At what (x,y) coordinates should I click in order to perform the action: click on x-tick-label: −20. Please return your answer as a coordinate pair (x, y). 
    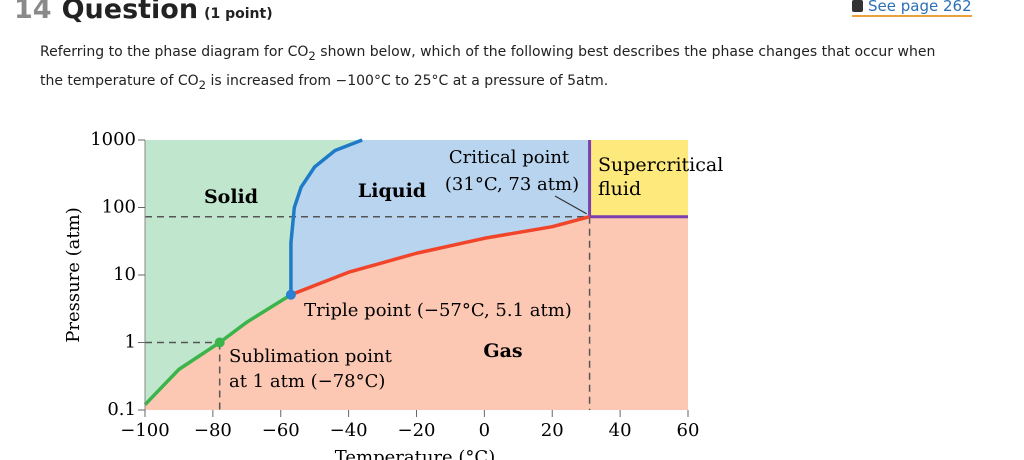
    Looking at the image, I should click on (417, 430).